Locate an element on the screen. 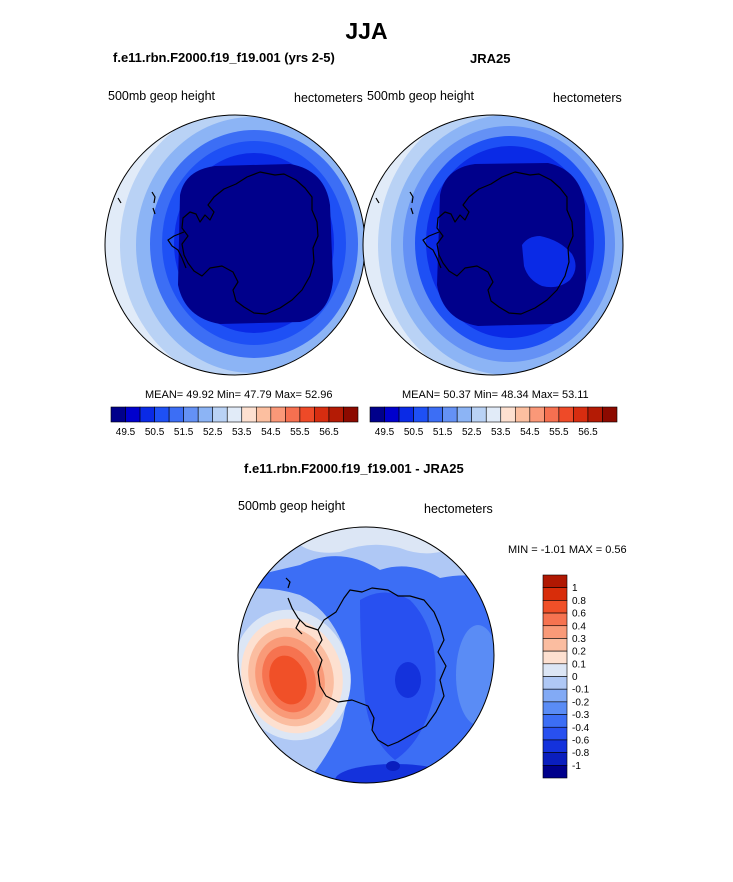 The width and height of the screenshot is (733, 882). panel2-low-core is located at coordinates (511, 244).